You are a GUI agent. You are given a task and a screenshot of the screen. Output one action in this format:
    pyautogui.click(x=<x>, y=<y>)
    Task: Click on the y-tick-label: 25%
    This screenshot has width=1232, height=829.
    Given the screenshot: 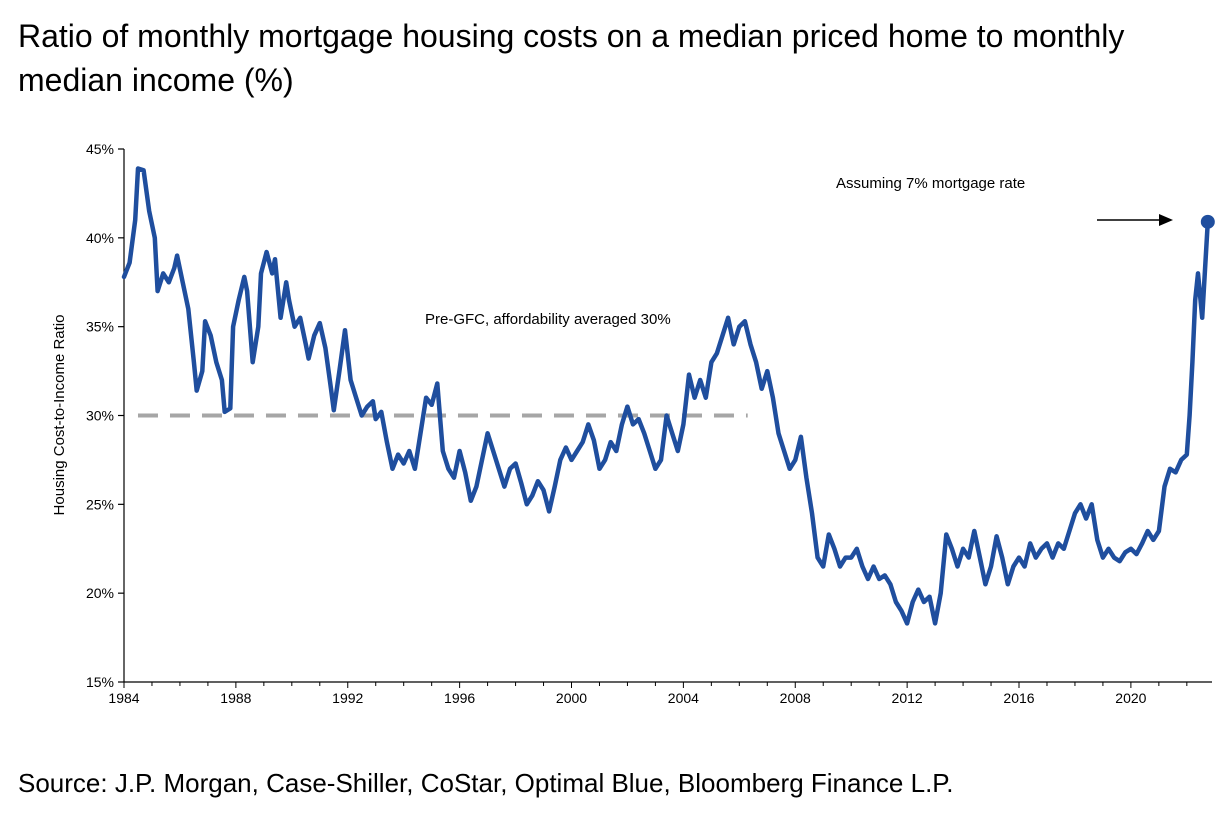 What is the action you would take?
    pyautogui.click(x=100, y=504)
    